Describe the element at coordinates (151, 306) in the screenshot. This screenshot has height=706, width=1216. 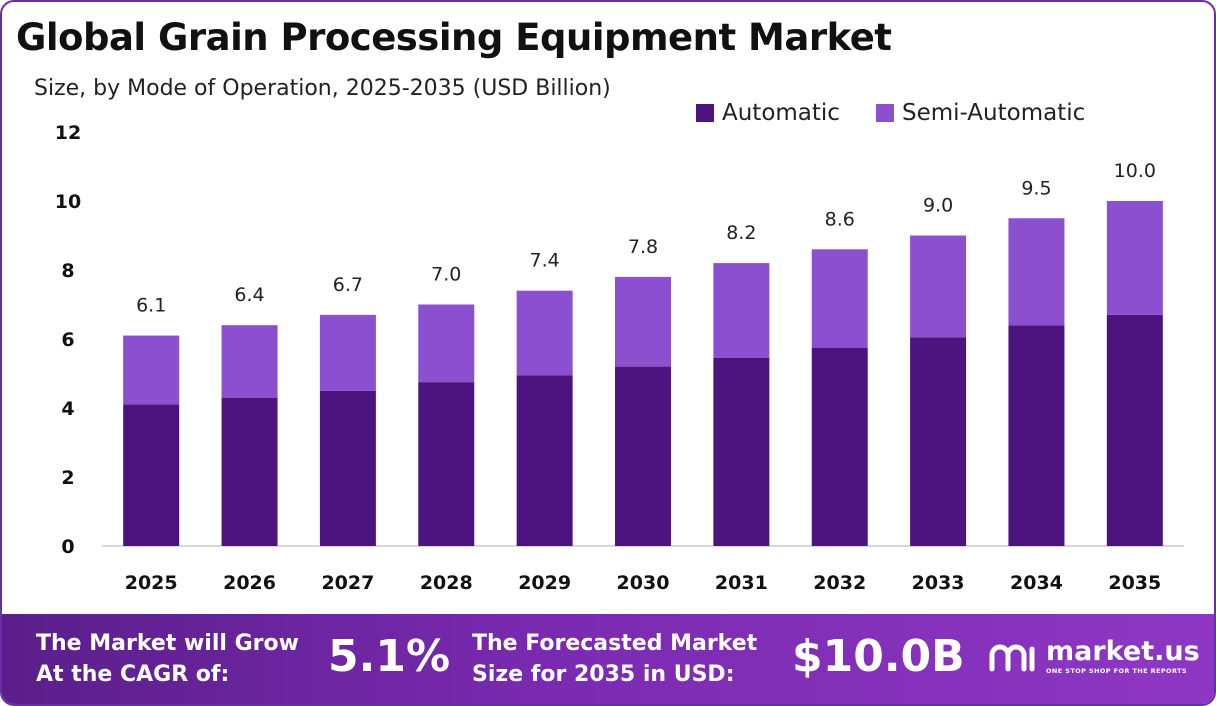
I see `total-data-label: 6.1` at that location.